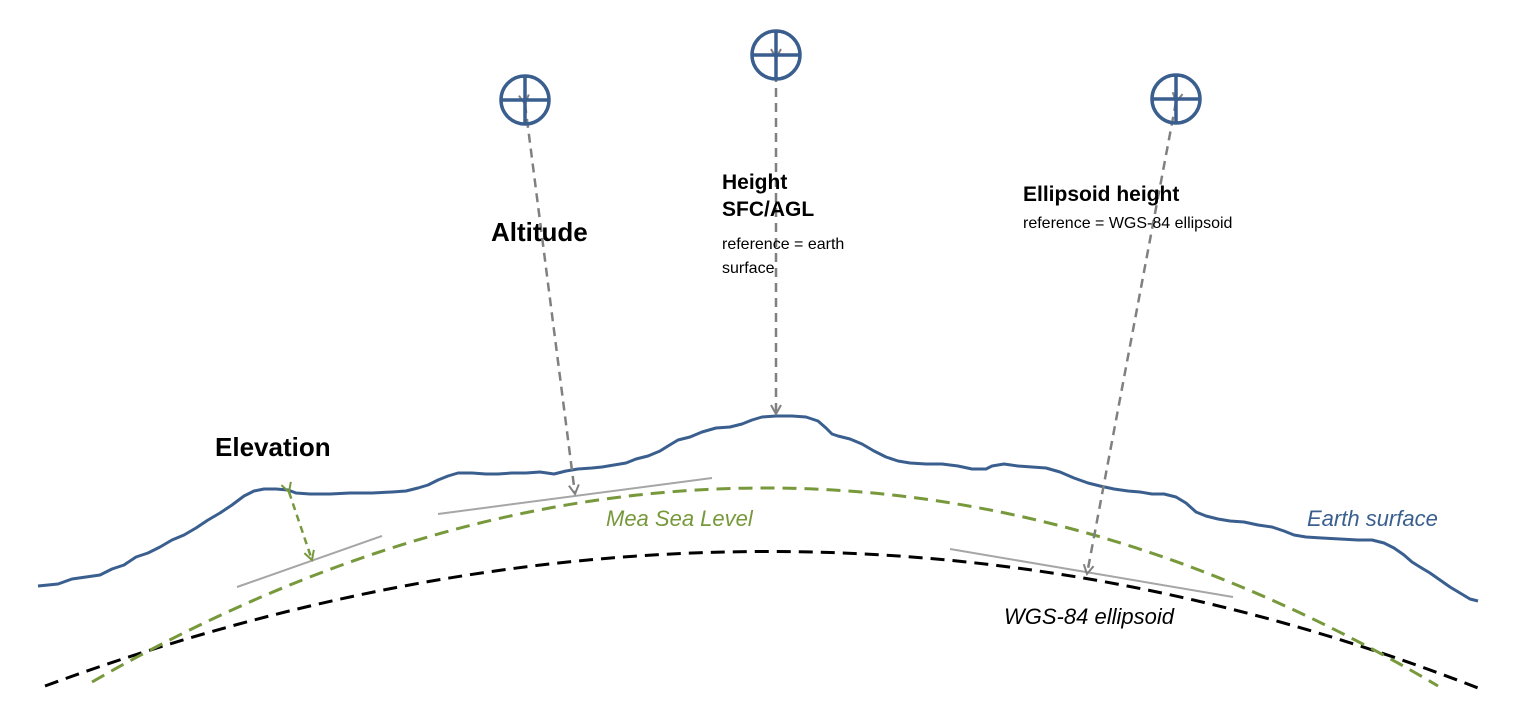 This screenshot has height=719, width=1517. I want to click on altitude-arrow, so click(550, 299).